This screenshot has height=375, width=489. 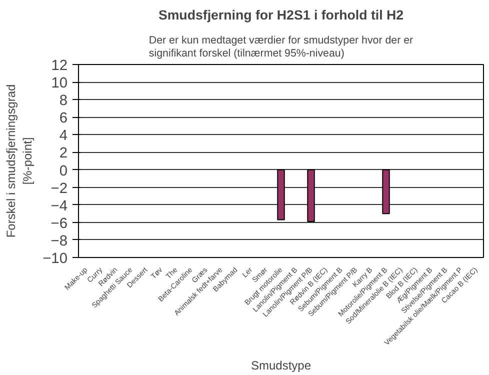 What do you see at coordinates (59, 188) in the screenshot?
I see `y-tick-label: −2` at bounding box center [59, 188].